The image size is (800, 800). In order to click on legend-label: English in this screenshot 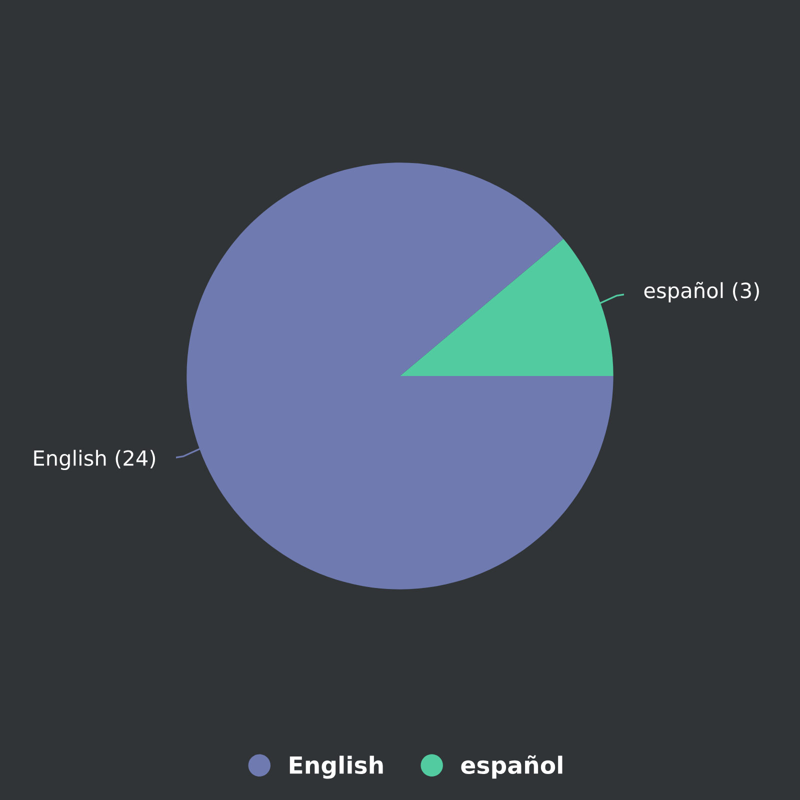, I will do `click(336, 767)`.